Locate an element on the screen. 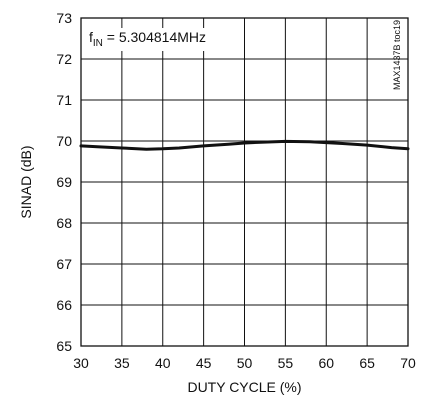  y-tick-label: 69 is located at coordinates (64, 182).